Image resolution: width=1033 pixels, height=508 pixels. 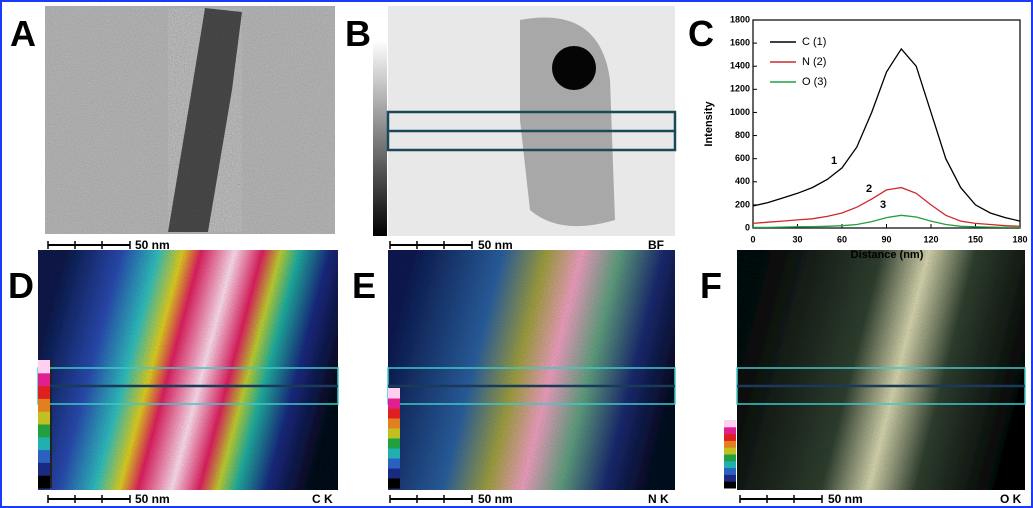 What do you see at coordinates (701, 33) in the screenshot?
I see `panel-label: C` at bounding box center [701, 33].